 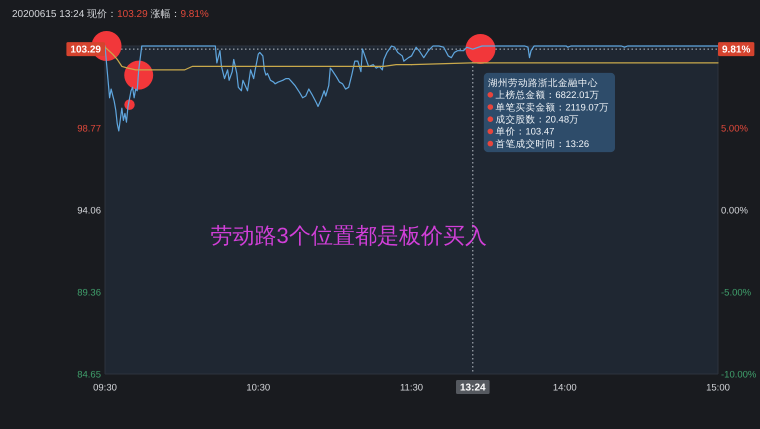 I want to click on y2-tick-label: -5.00%, so click(x=736, y=292).